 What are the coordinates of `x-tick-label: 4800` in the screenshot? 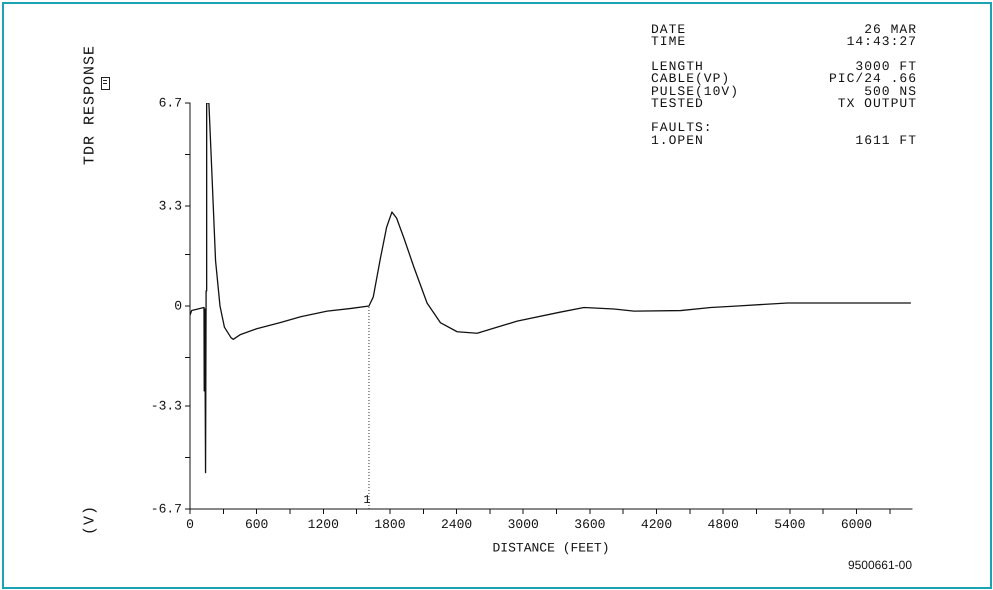 It's located at (723, 524).